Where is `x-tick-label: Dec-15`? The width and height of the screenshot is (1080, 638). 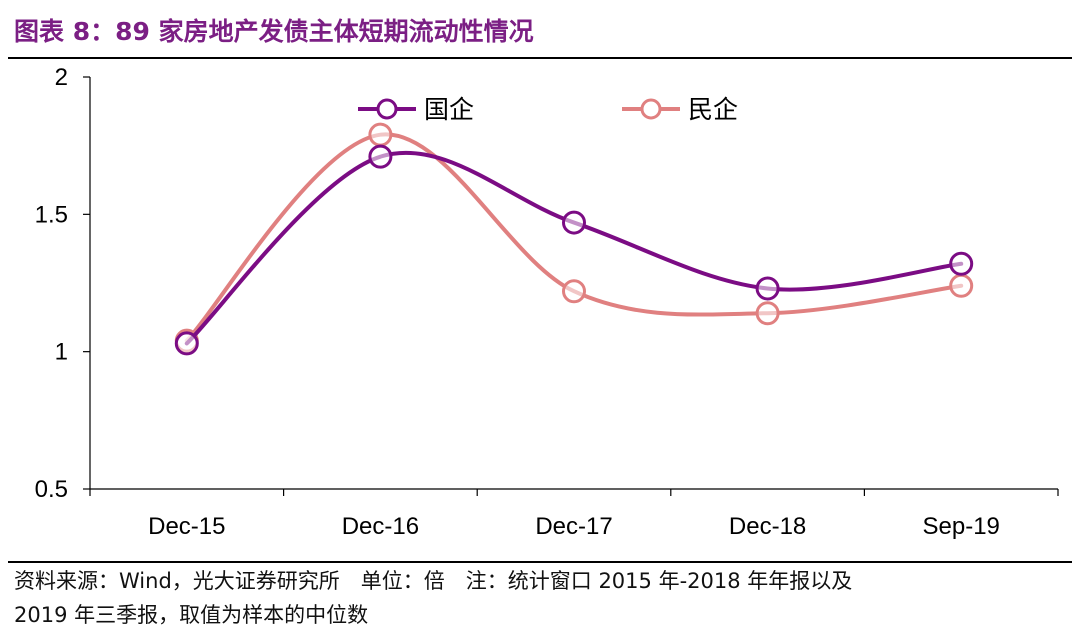 x-tick-label: Dec-15 is located at coordinates (186, 526).